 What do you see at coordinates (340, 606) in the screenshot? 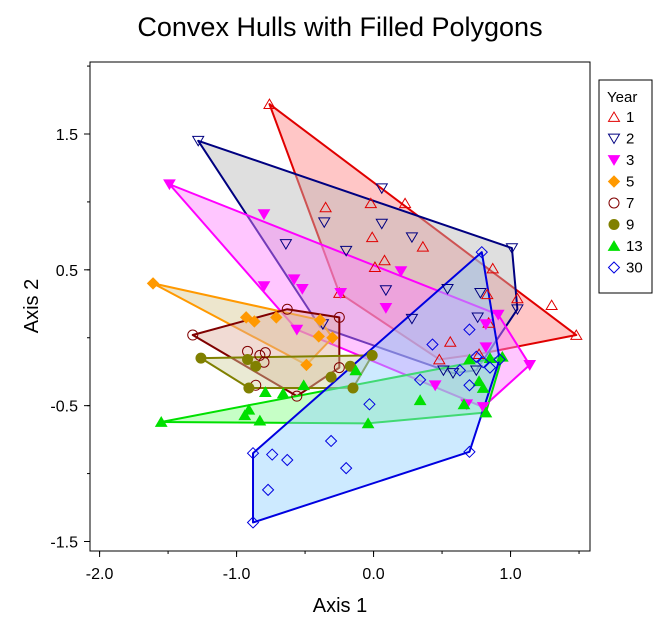
I see `x-axis-label: Axis 1` at bounding box center [340, 606].